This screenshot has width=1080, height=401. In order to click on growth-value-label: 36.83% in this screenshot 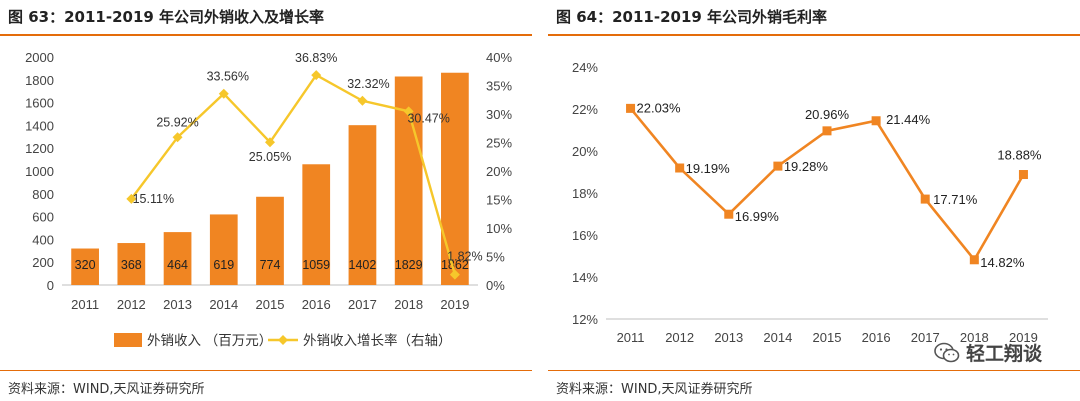, I will do `click(316, 58)`.